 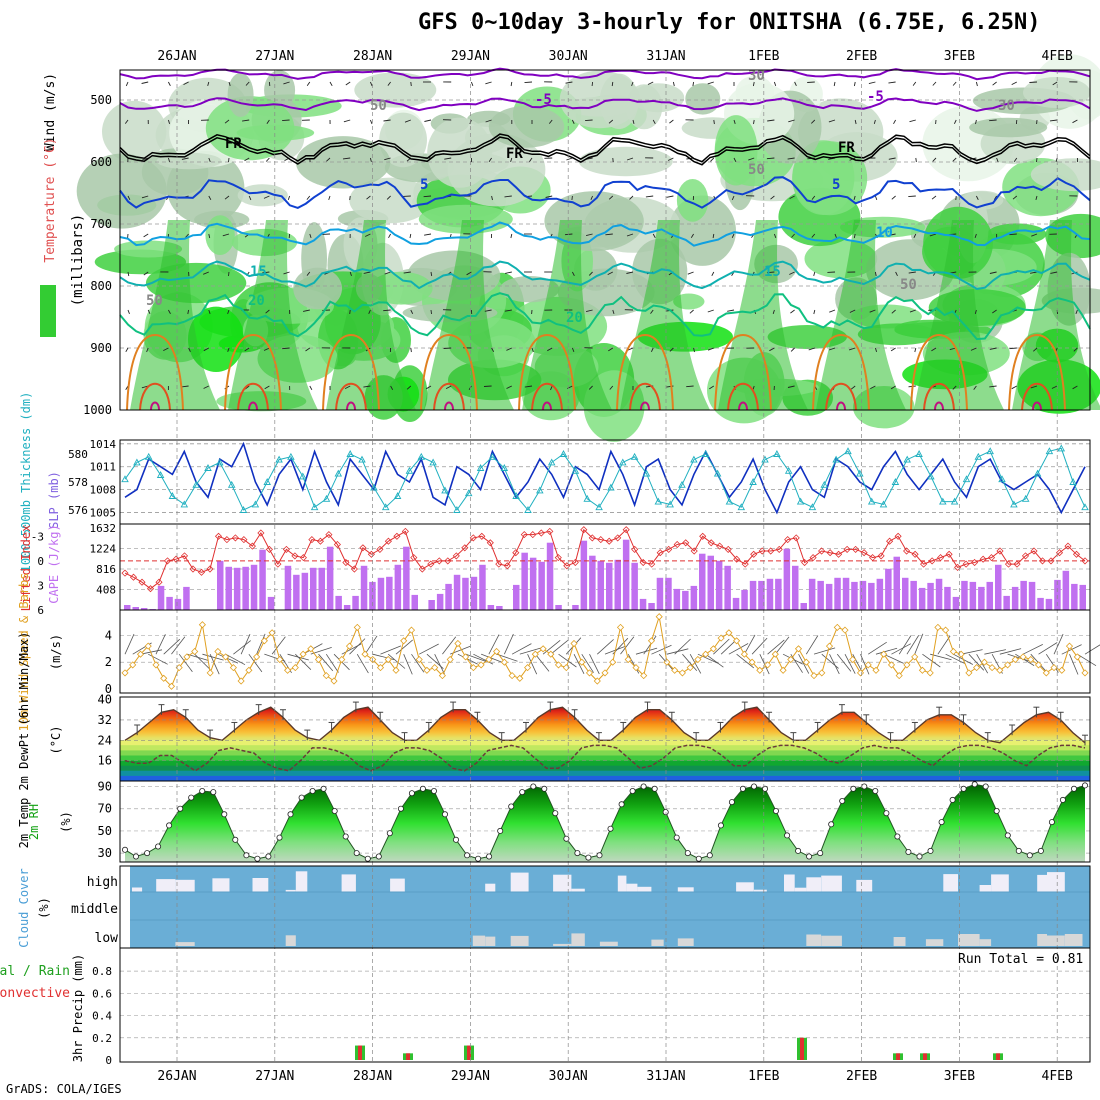 What do you see at coordinates (605, 821) in the screenshot?
I see `rh-2m-panel` at bounding box center [605, 821].